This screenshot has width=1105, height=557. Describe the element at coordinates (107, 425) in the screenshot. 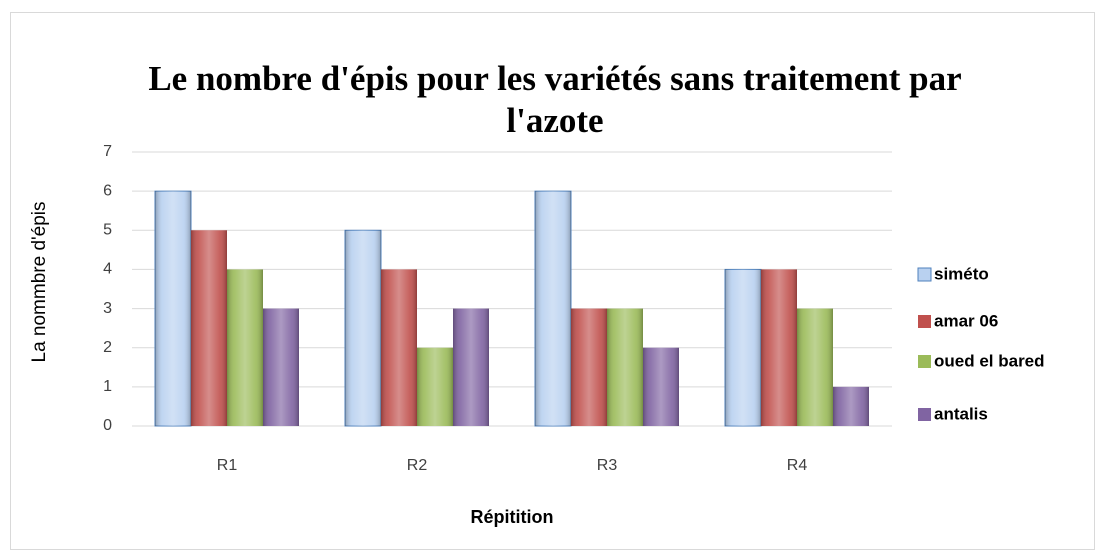

I see `y-tick-label: 0` at that location.